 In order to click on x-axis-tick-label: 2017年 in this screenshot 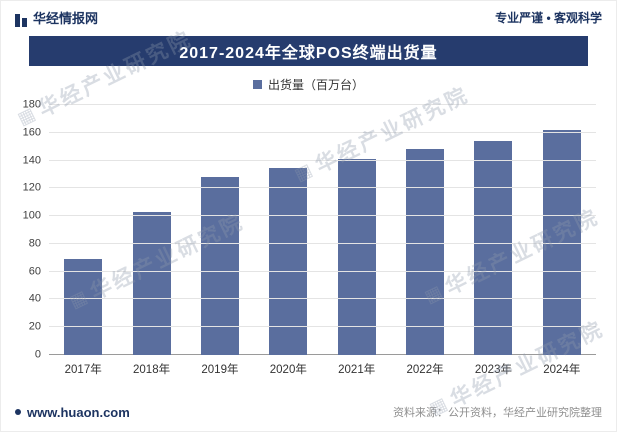, I will do `click(83, 370)`.